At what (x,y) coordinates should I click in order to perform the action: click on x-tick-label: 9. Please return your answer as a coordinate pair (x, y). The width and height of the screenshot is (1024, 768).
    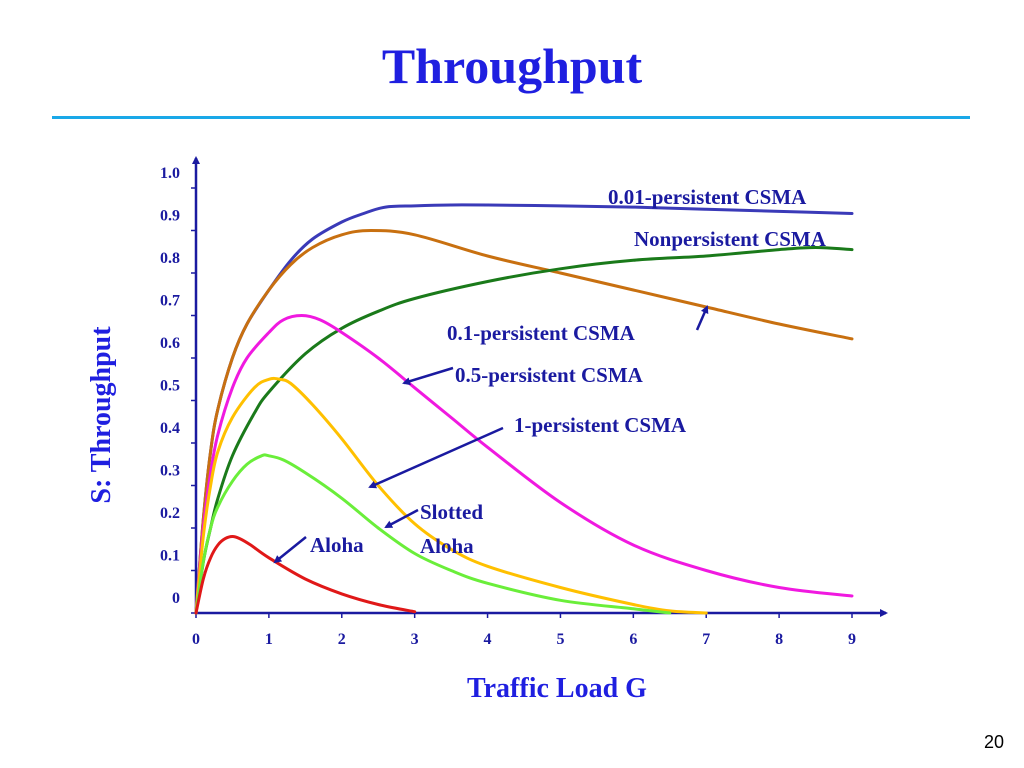
    Looking at the image, I should click on (852, 639).